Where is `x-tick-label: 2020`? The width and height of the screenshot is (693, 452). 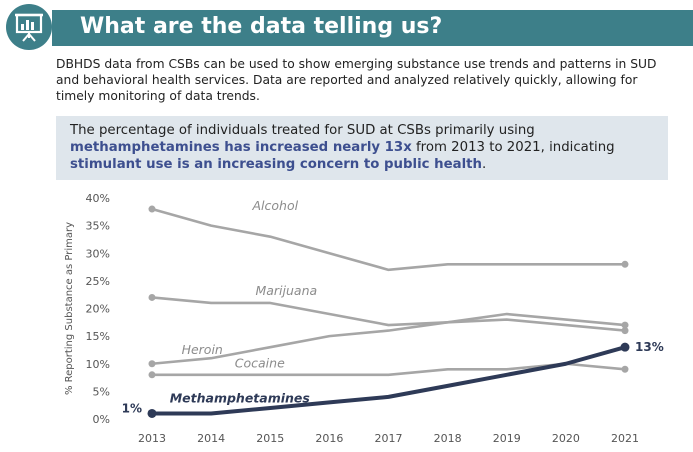 x-tick-label: 2020 is located at coordinates (566, 438).